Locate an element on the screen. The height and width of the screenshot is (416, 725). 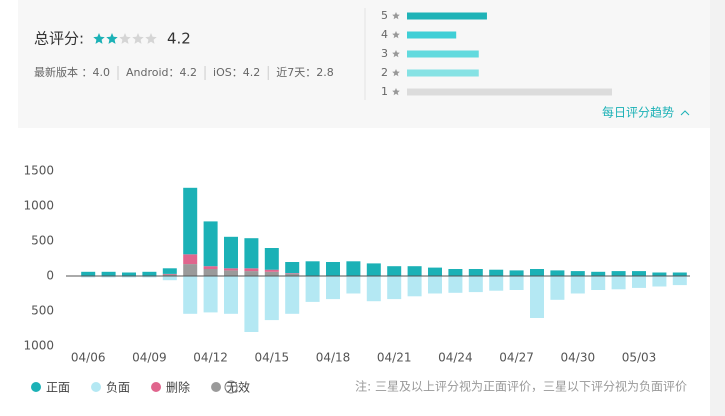
rating-label: 1 is located at coordinates (384, 91).